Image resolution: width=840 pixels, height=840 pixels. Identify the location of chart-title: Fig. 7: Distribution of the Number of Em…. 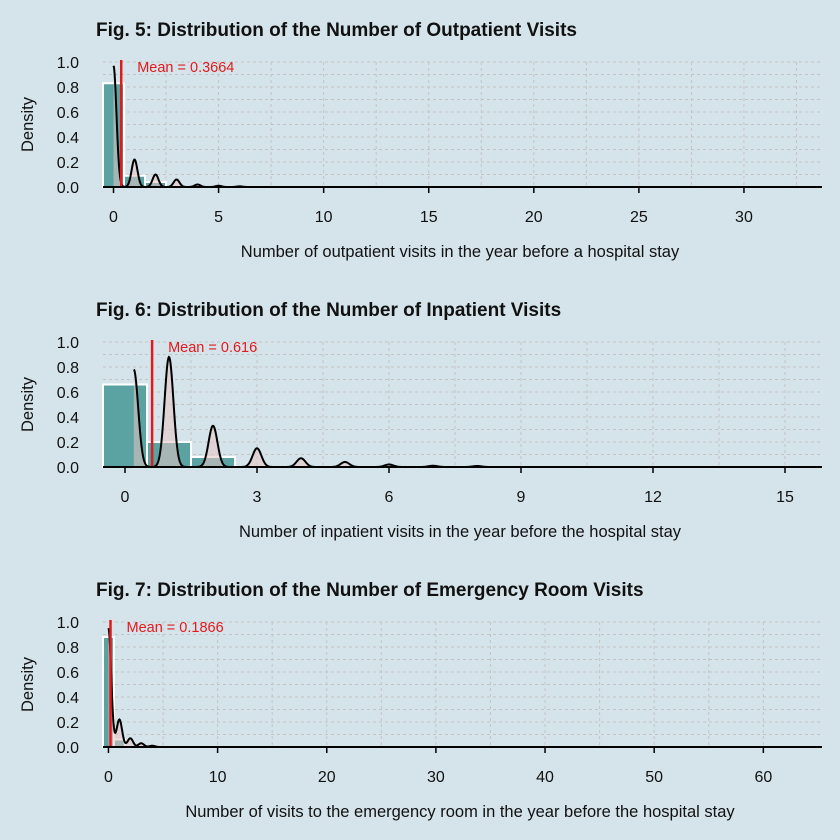
(370, 590).